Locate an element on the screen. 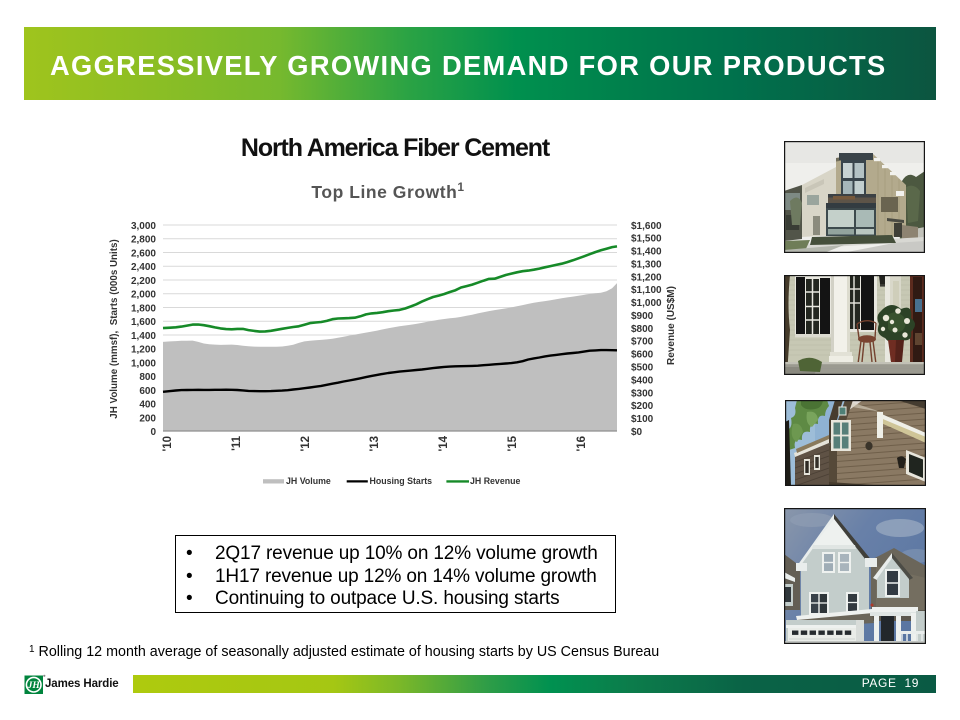 The width and height of the screenshot is (960, 720). svg-text: Housing Starts is located at coordinates (401, 481).